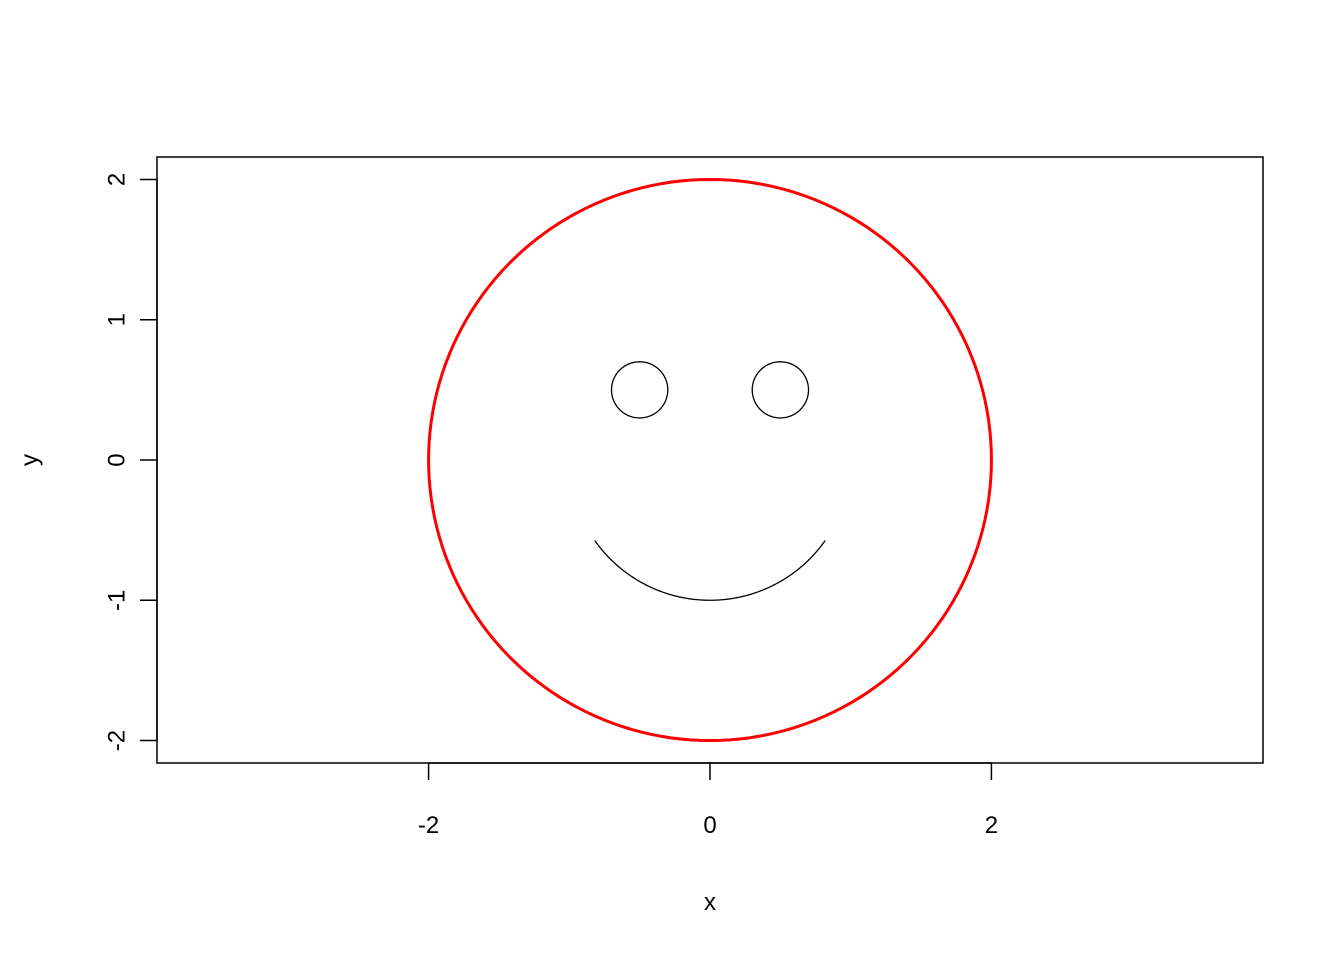 Image resolution: width=1344 pixels, height=960 pixels. Describe the element at coordinates (428, 825) in the screenshot. I see `x-tick-label: -2` at that location.